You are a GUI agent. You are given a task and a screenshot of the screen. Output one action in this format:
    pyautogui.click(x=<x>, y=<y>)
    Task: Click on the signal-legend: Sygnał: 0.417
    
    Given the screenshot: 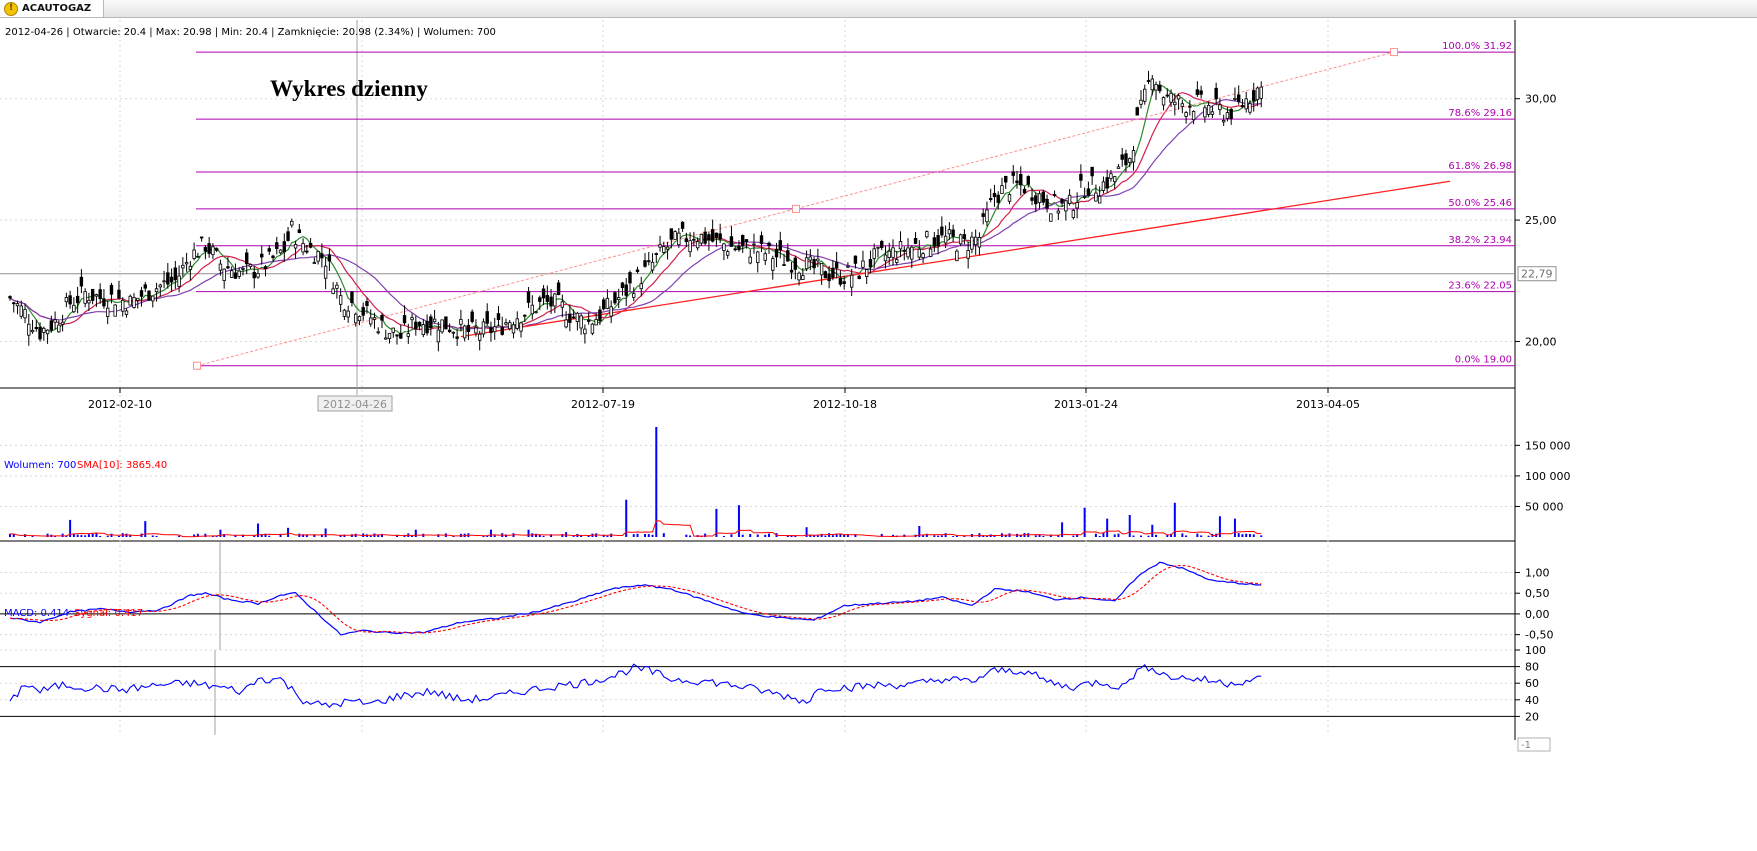 What is the action you would take?
    pyautogui.click(x=108, y=613)
    